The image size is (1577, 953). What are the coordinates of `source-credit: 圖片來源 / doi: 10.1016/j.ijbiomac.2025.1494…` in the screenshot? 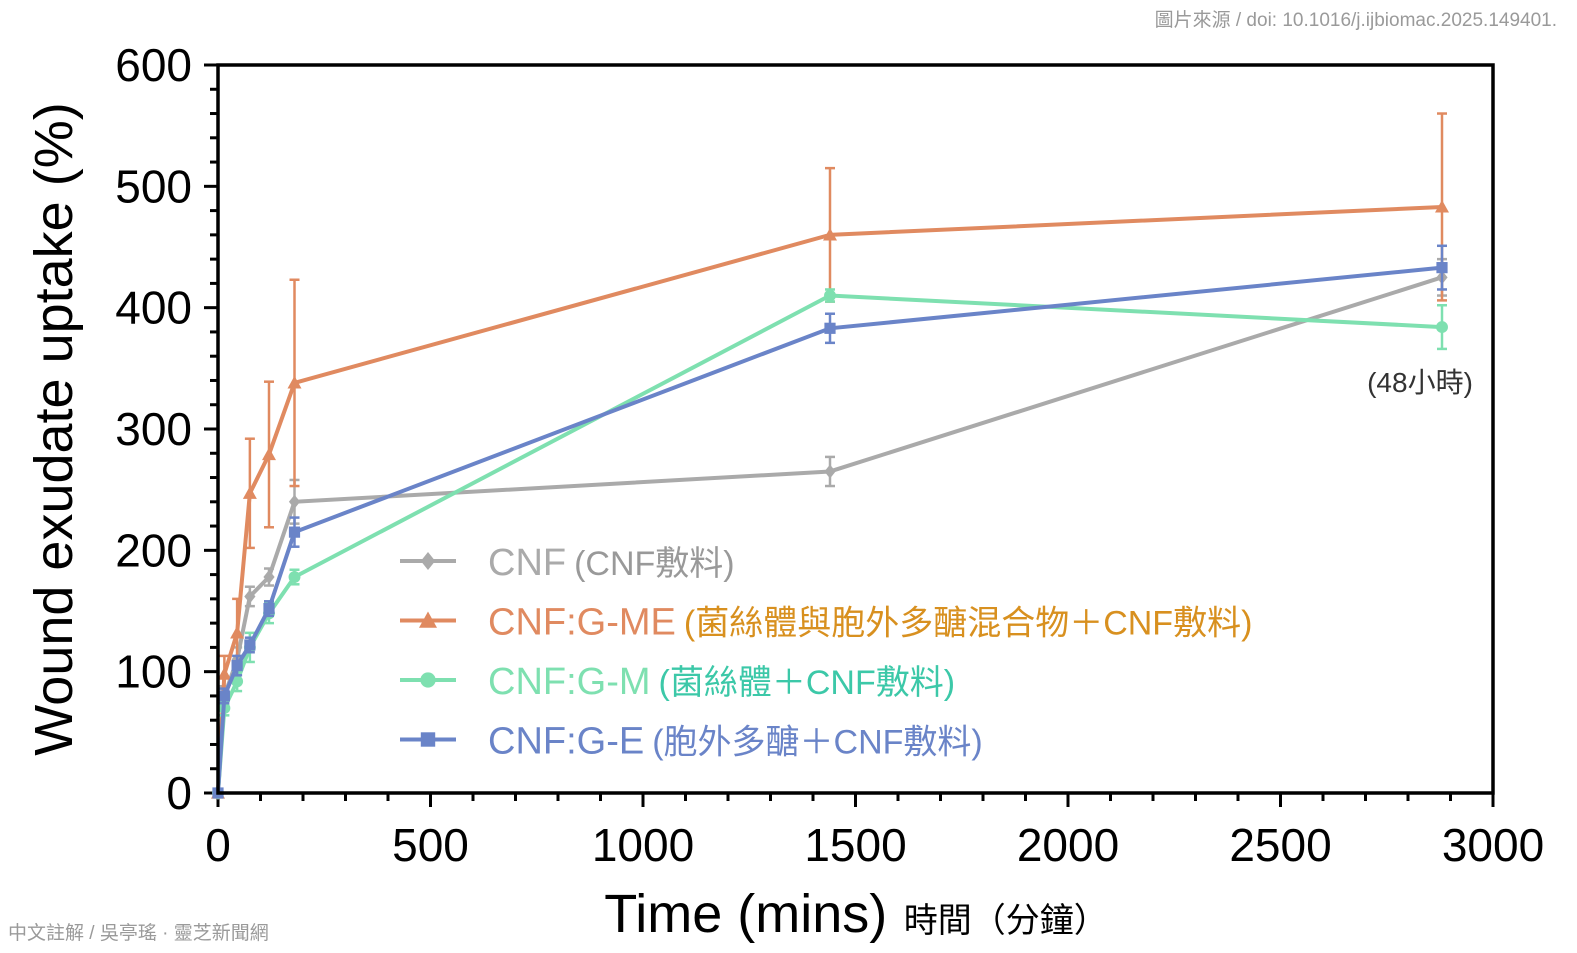 It's located at (1356, 20).